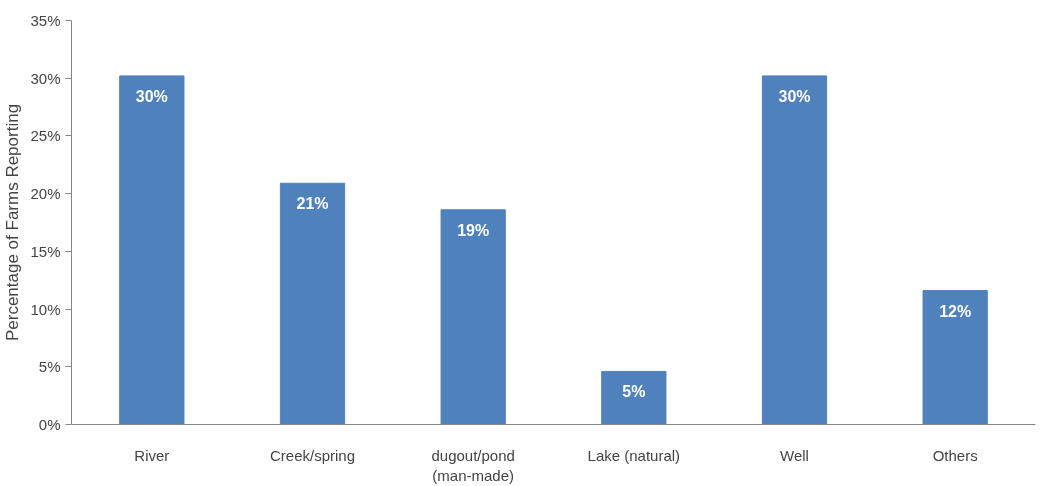  What do you see at coordinates (49, 367) in the screenshot?
I see `y-tick-label: 5%` at bounding box center [49, 367].